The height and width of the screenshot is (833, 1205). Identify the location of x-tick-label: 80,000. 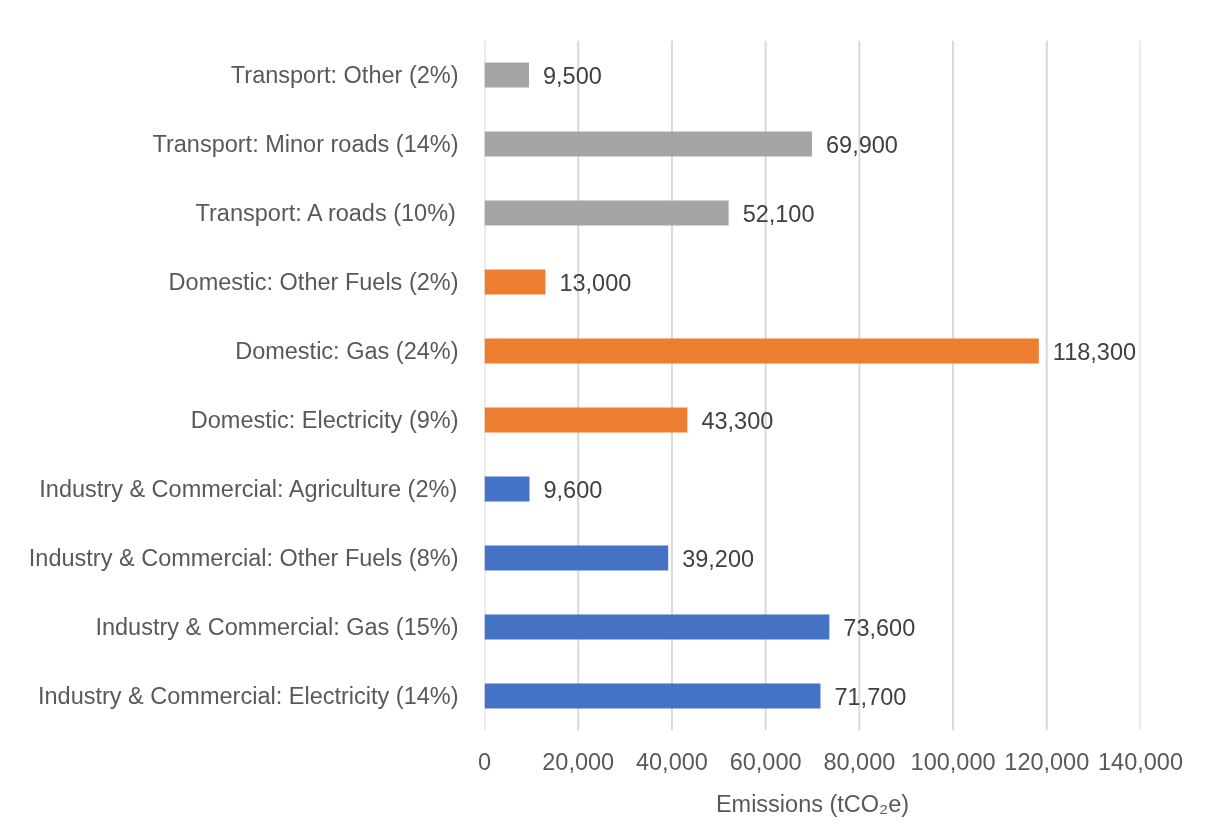
(859, 761).